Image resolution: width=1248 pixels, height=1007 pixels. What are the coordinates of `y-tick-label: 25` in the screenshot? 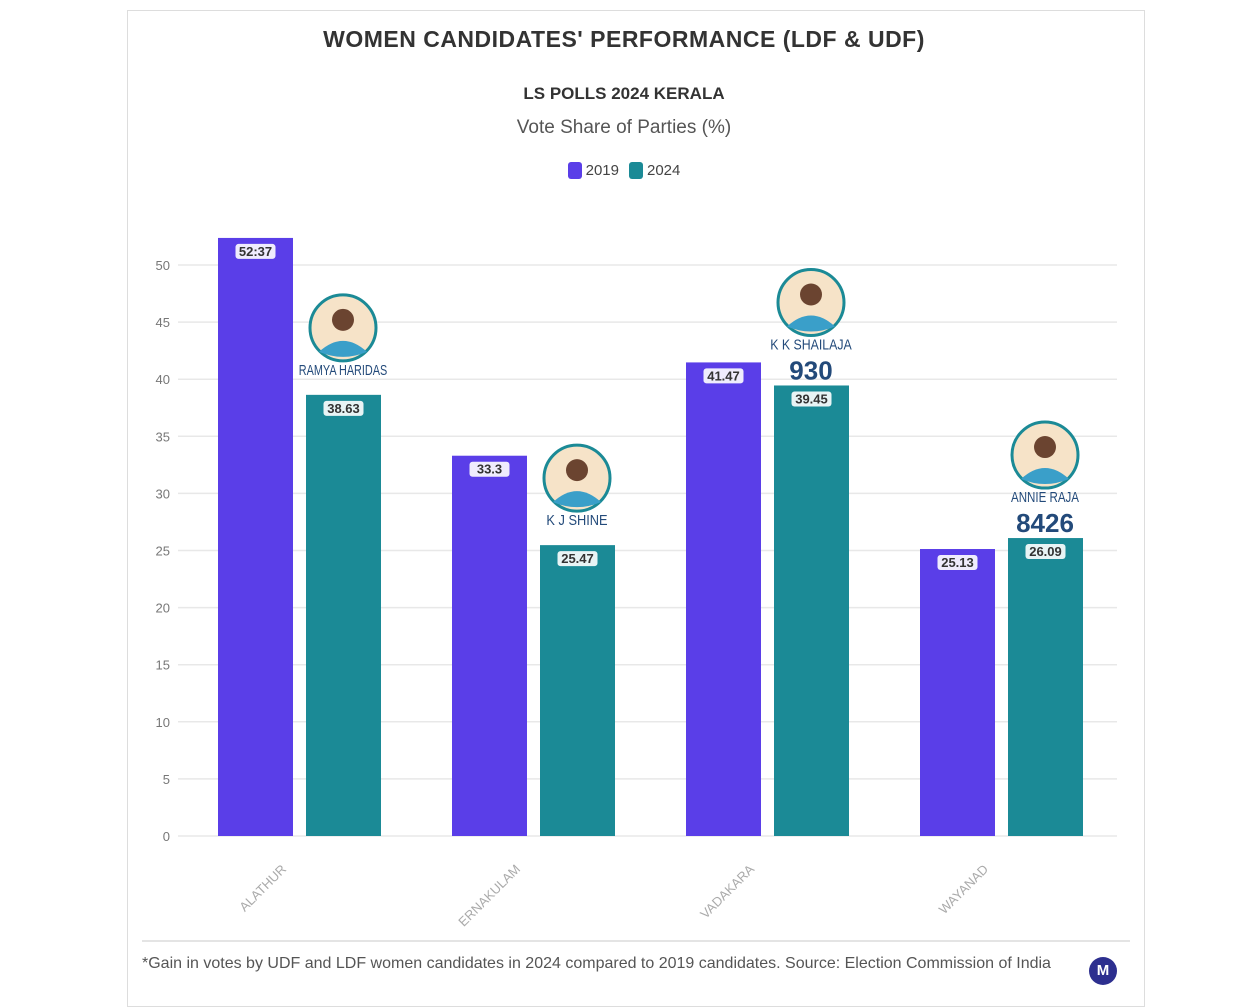 It's located at (163, 551).